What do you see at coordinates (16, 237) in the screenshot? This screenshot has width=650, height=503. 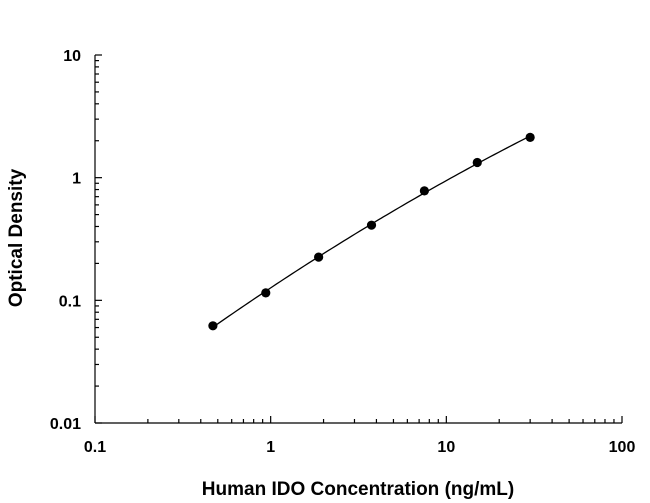 I see `y-axis-title: Optical Density` at bounding box center [16, 237].